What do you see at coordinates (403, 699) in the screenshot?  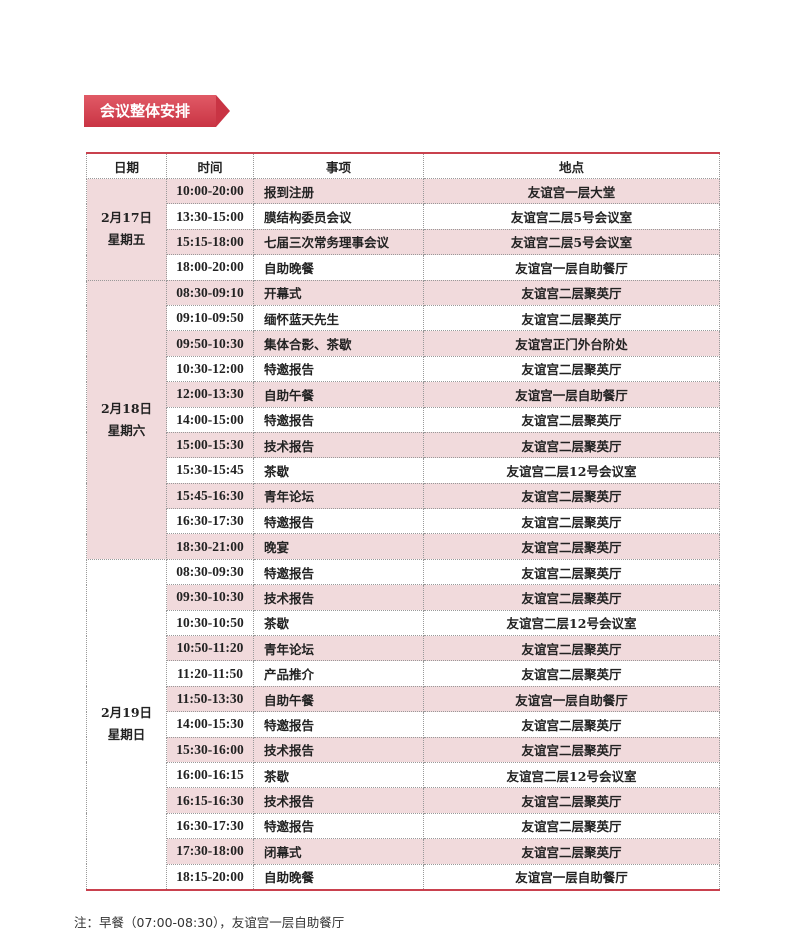 I see `table-row: 11:50-13:30 自助午餐 友谊宫一层自助餐厅` at bounding box center [403, 699].